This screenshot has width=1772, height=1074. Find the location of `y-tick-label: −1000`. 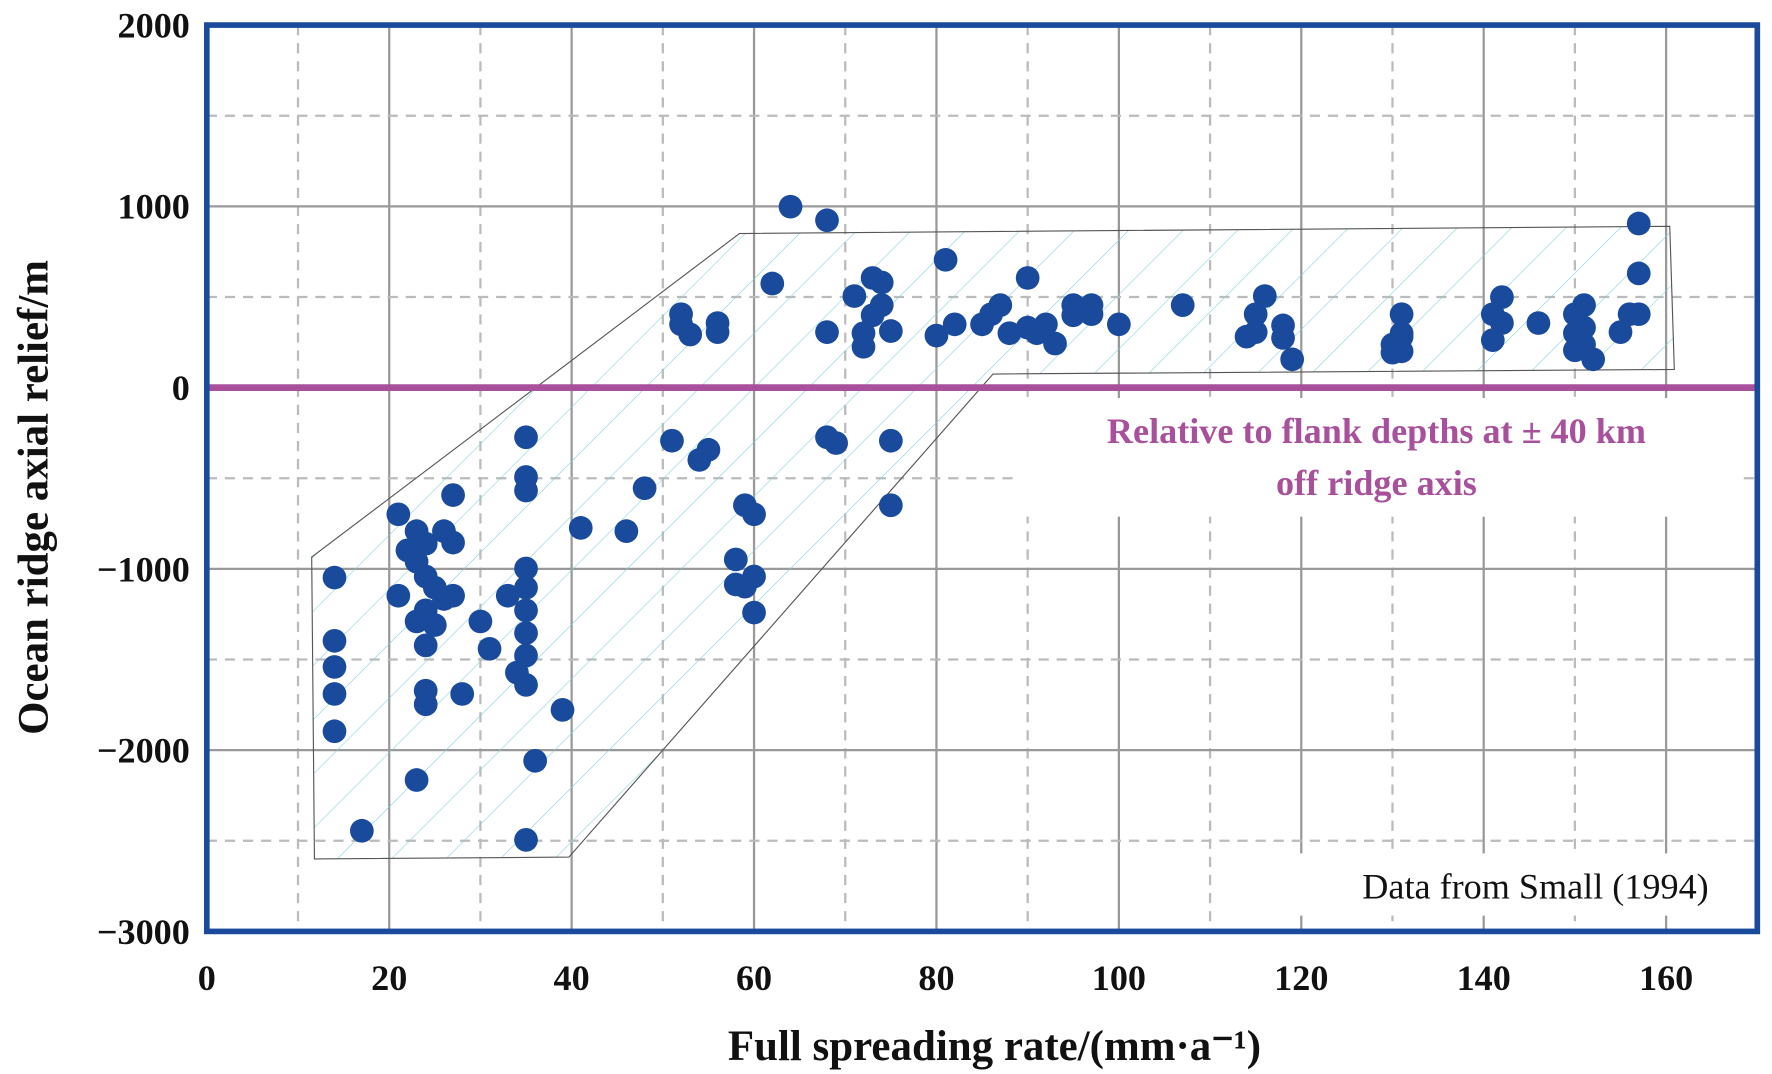

y-tick-label: −1000 is located at coordinates (143, 569).